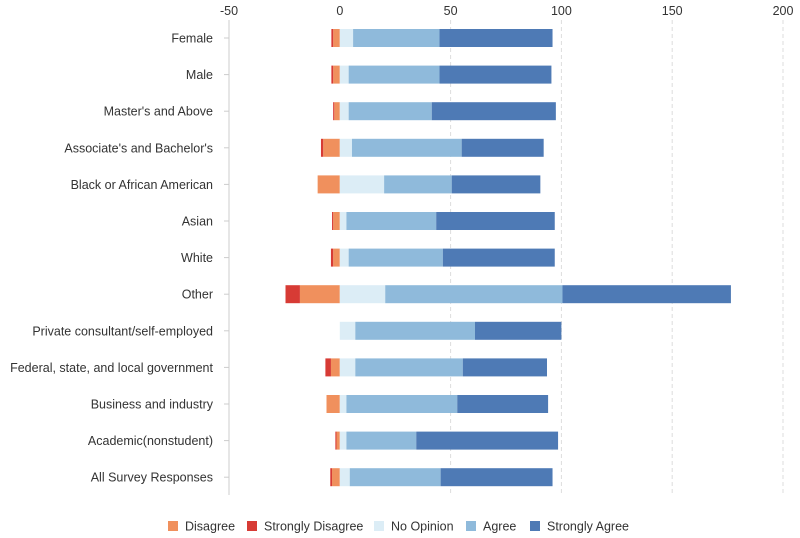 This screenshot has width=800, height=538. I want to click on bar-no-opinion-private-consultant-self-employed, so click(347, 330).